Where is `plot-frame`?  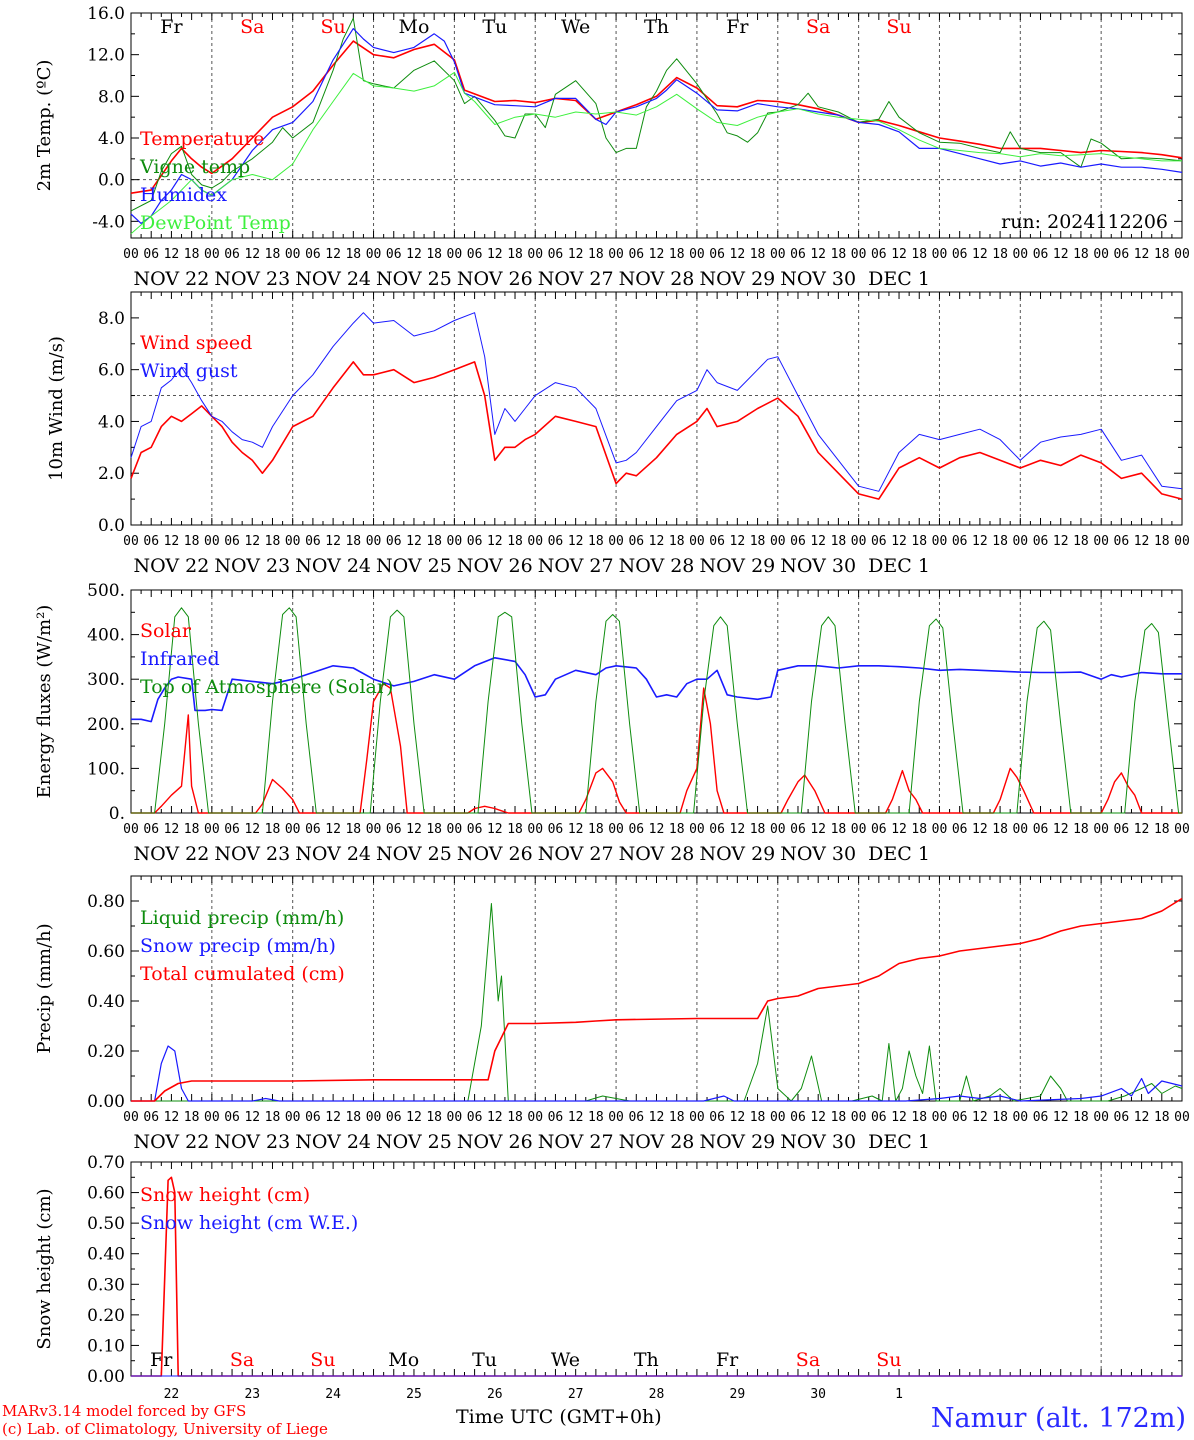 plot-frame is located at coordinates (656, 408).